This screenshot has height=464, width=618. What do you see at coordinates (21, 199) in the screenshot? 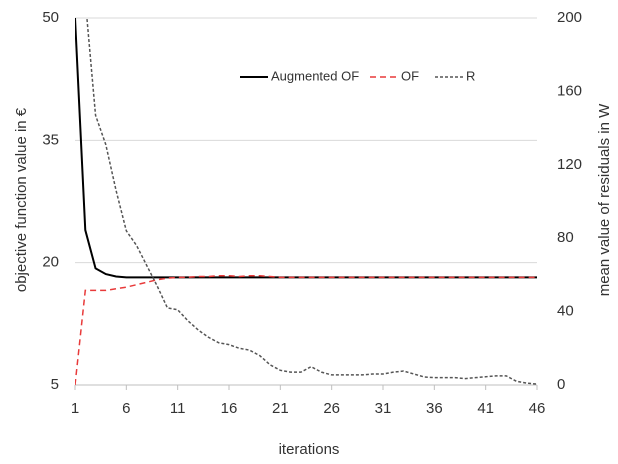
I see `y-axis-title: objective function value in €` at bounding box center [21, 199].